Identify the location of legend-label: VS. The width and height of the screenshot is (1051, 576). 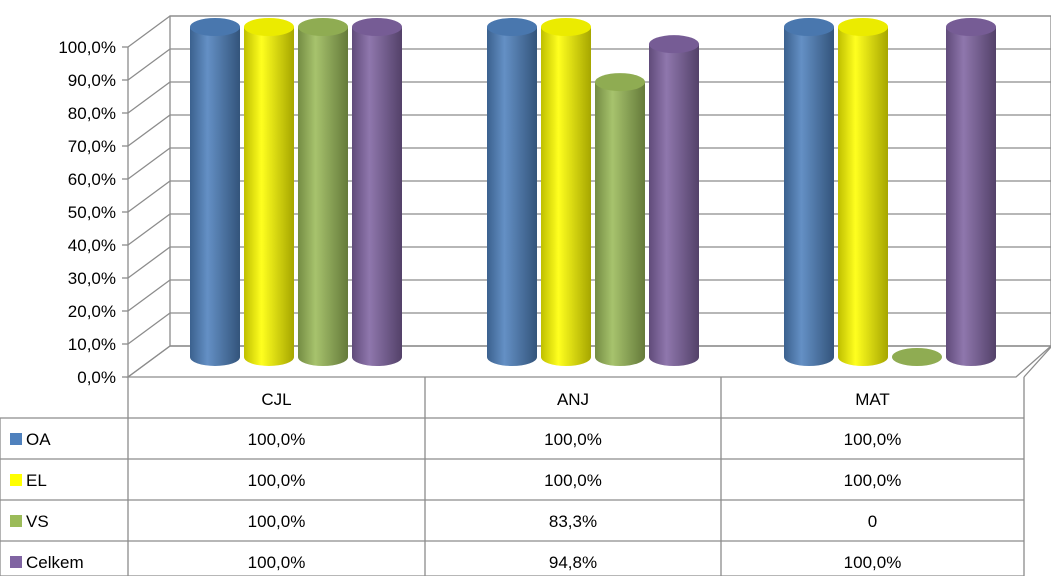
(37, 521).